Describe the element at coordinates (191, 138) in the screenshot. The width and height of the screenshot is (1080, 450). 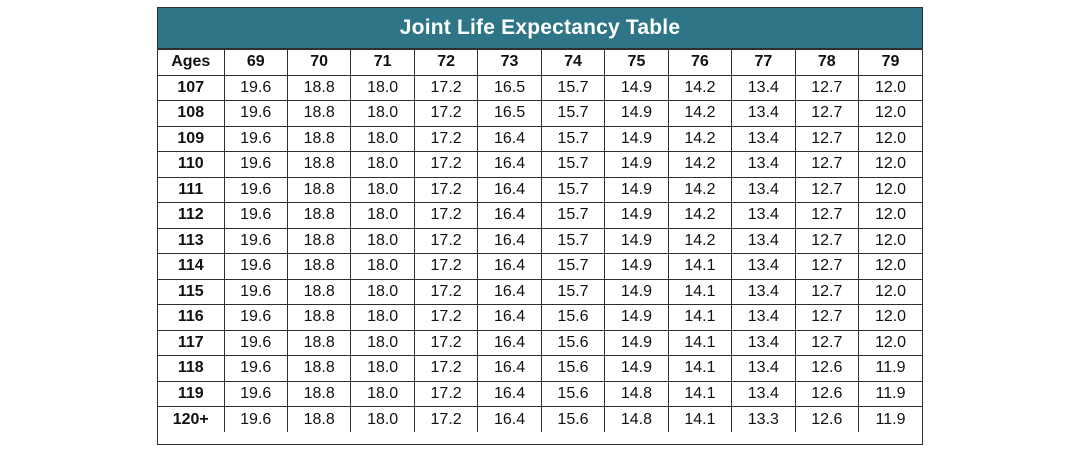
I see `row-age-cell: 109` at that location.